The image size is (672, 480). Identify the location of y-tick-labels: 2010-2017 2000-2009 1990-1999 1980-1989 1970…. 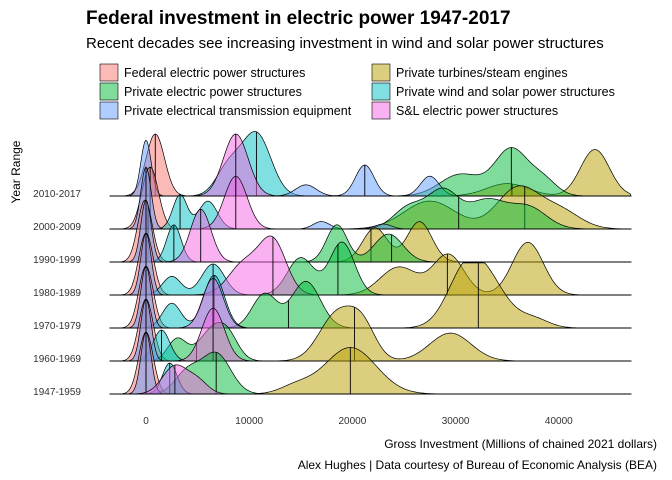
(57, 293).